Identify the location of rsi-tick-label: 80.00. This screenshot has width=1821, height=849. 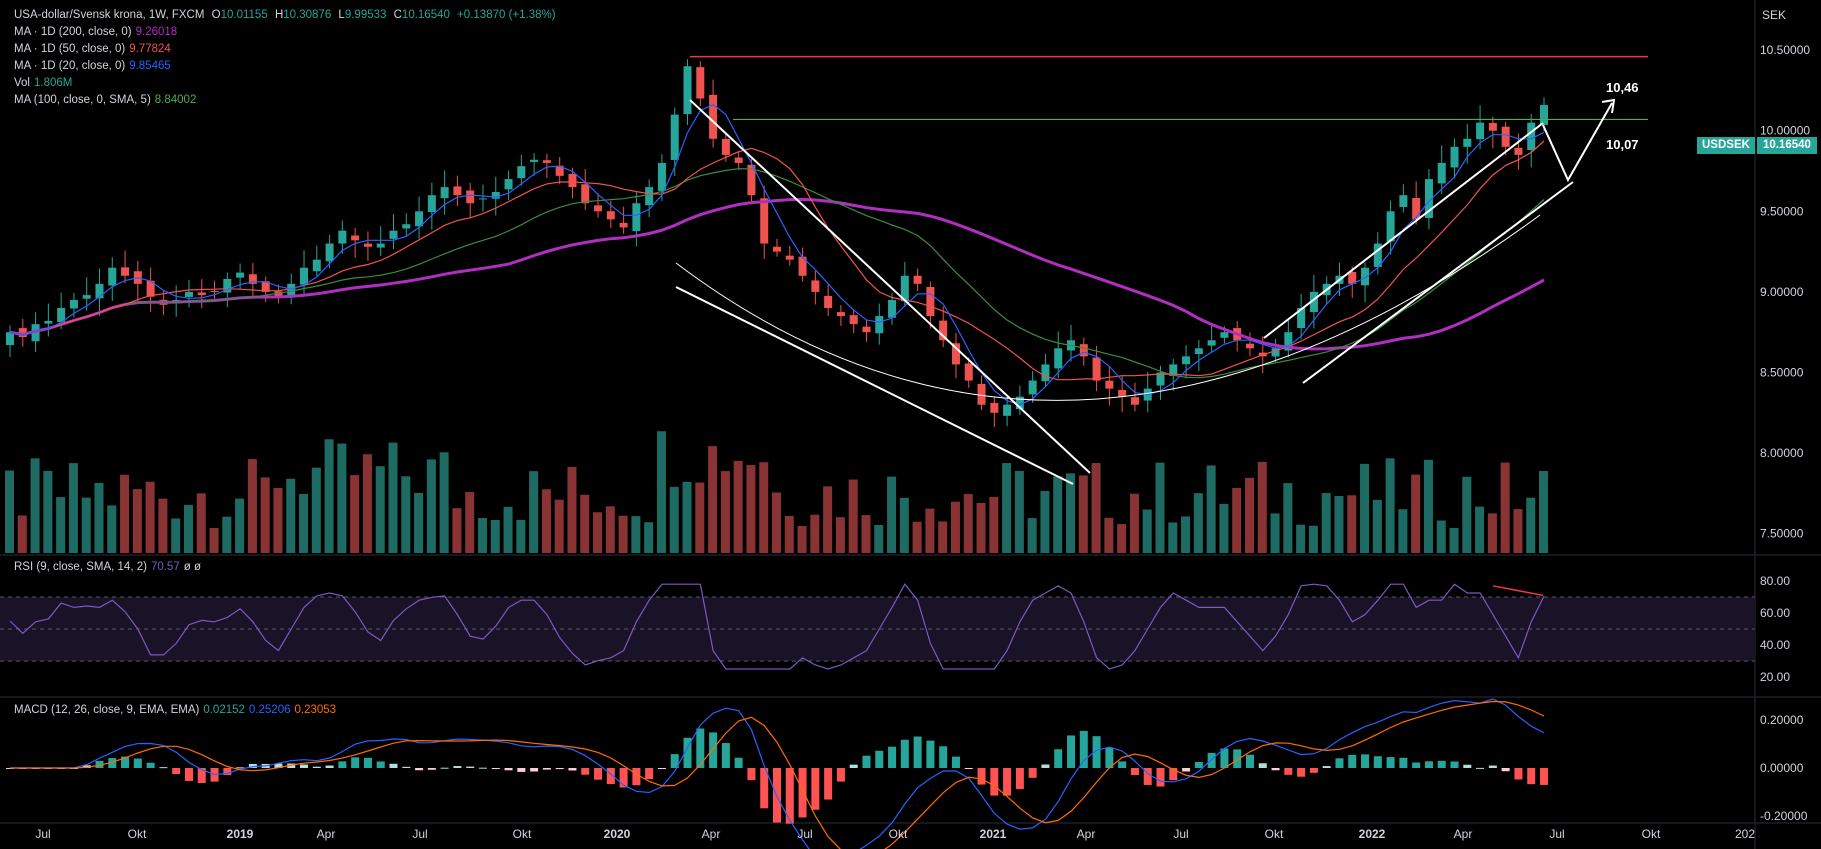
(1775, 581).